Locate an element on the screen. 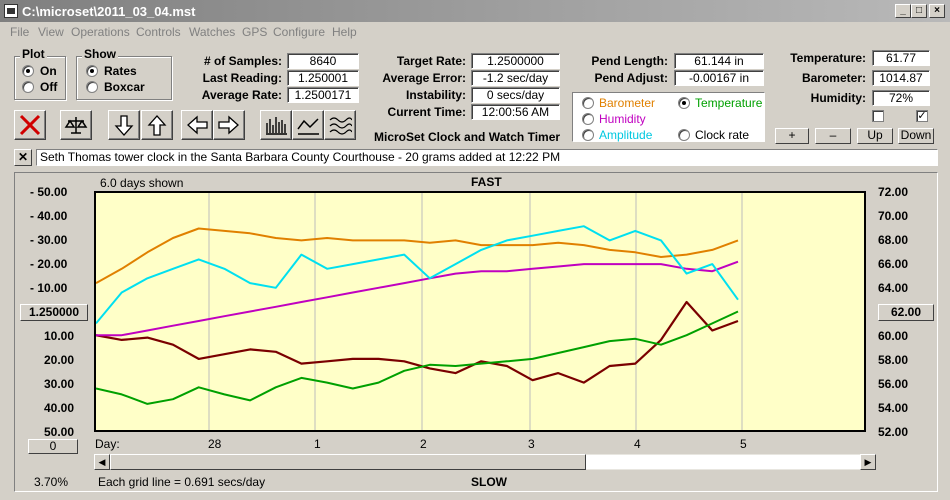  show-group-title: Show is located at coordinates (100, 54).